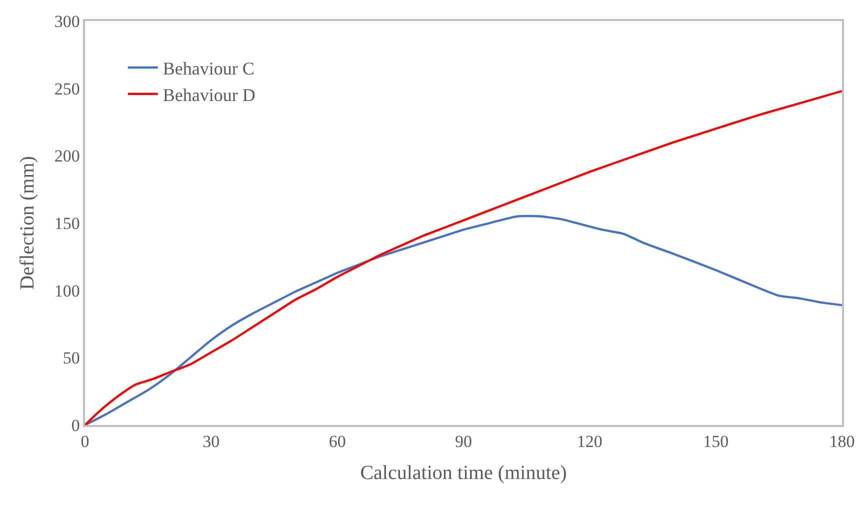 The height and width of the screenshot is (510, 867). Describe the element at coordinates (589, 442) in the screenshot. I see `x-tick-label: 120` at that location.